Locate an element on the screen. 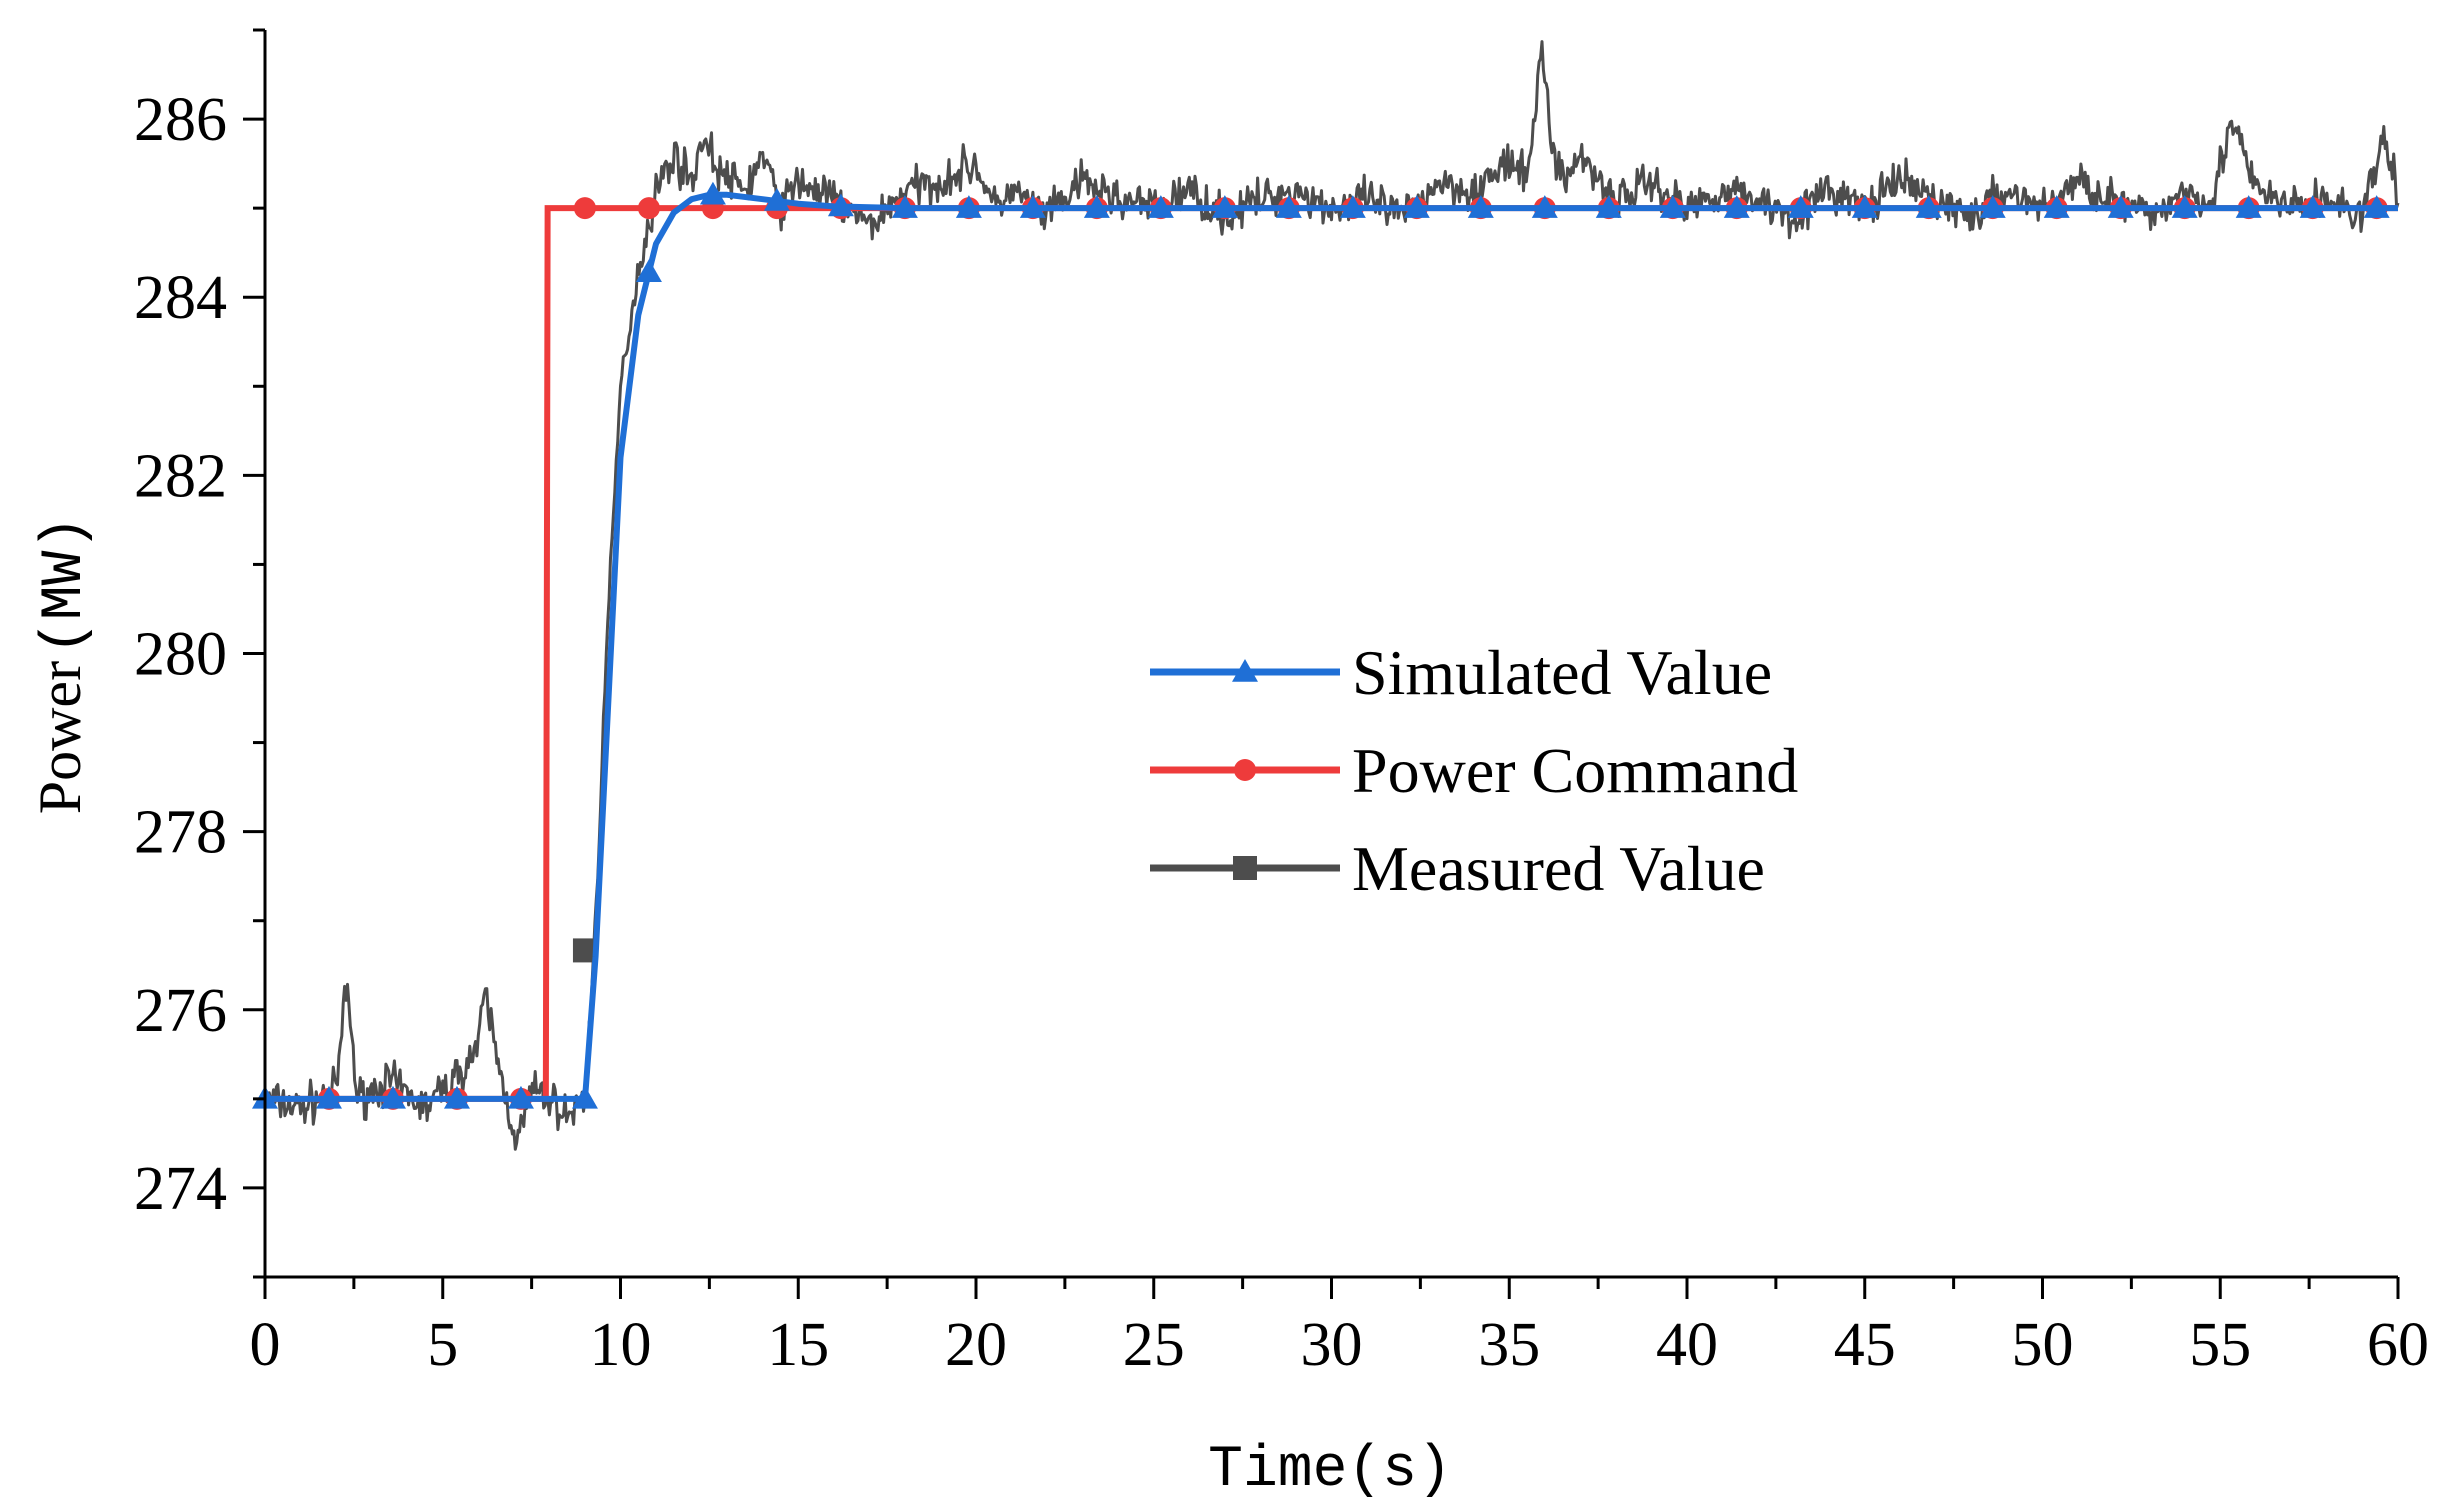 Image resolution: width=2455 pixels, height=1511 pixels. svg-text: Power(MW) is located at coordinates (62, 665).